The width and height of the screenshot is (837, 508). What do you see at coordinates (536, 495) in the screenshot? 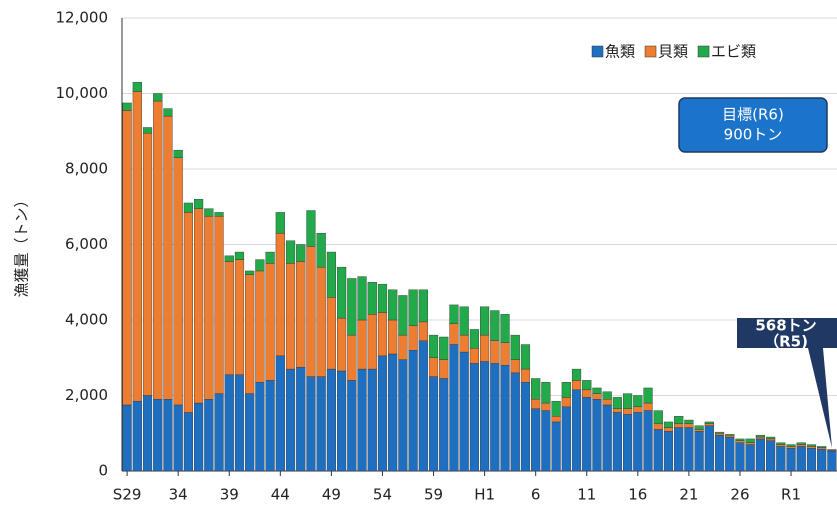
I see `x-tick-label: 6` at bounding box center [536, 495].